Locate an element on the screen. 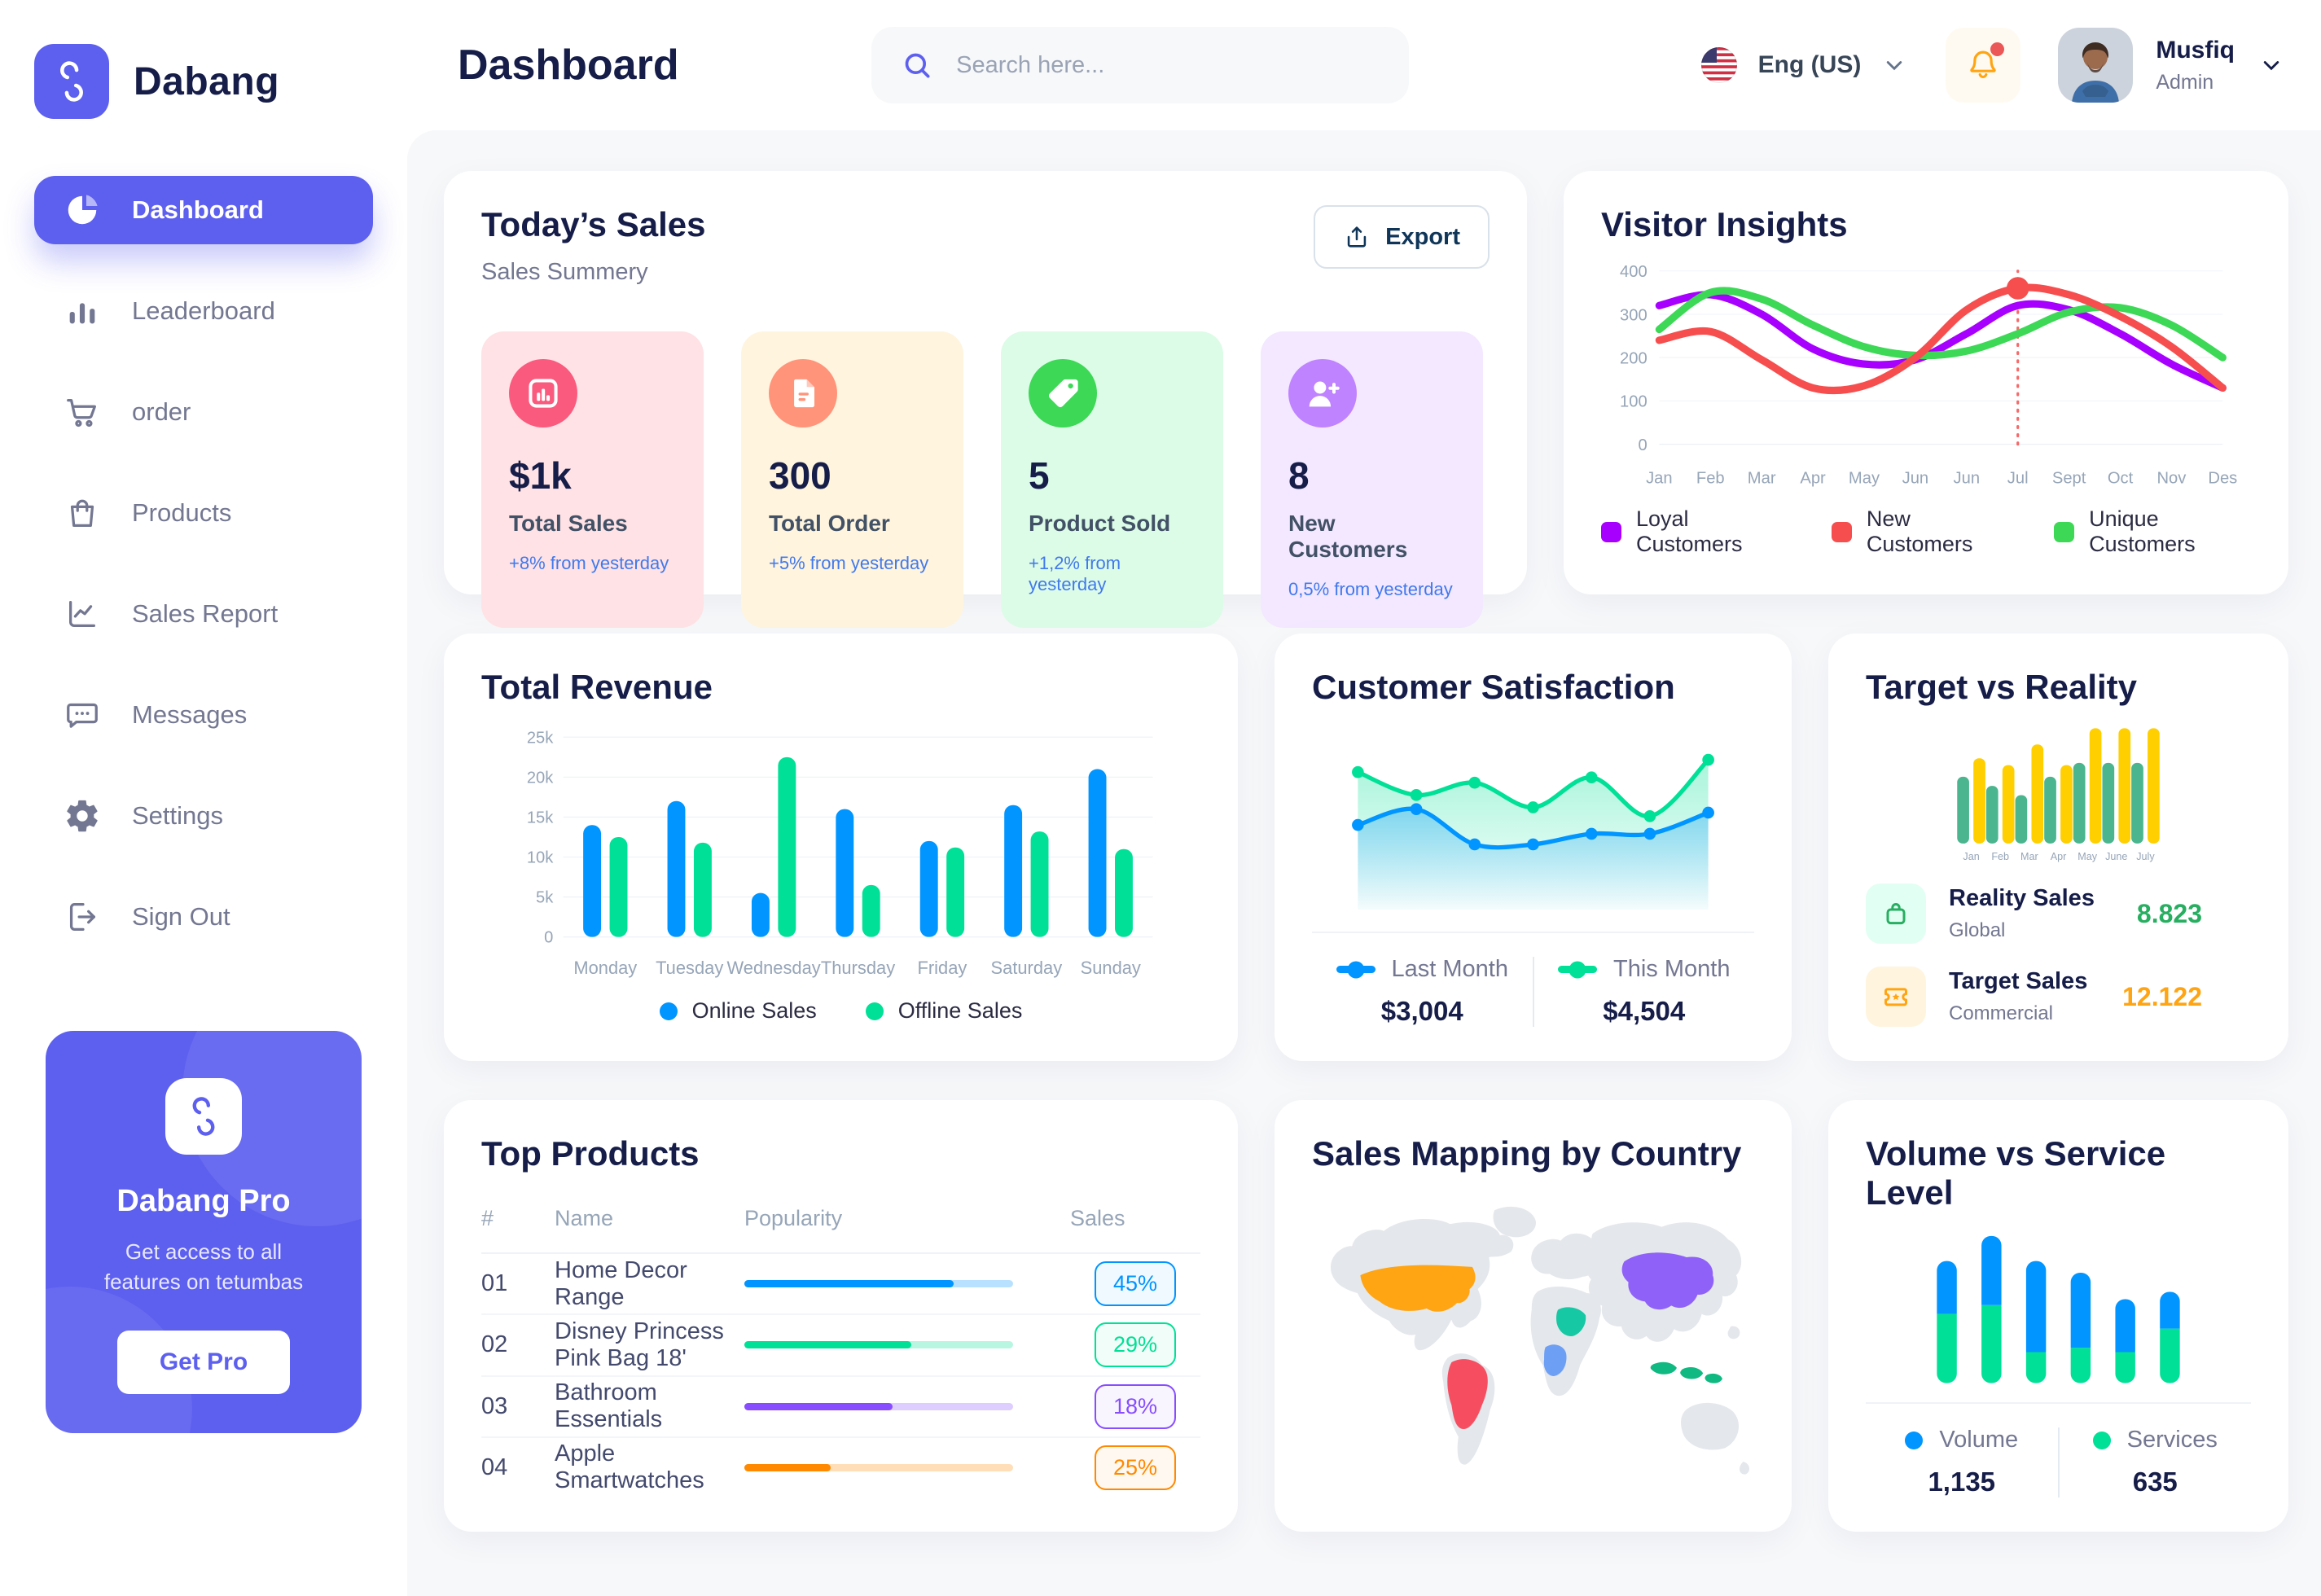 Image resolution: width=2321 pixels, height=1596 pixels. table-column-header: # is located at coordinates (487, 1218).